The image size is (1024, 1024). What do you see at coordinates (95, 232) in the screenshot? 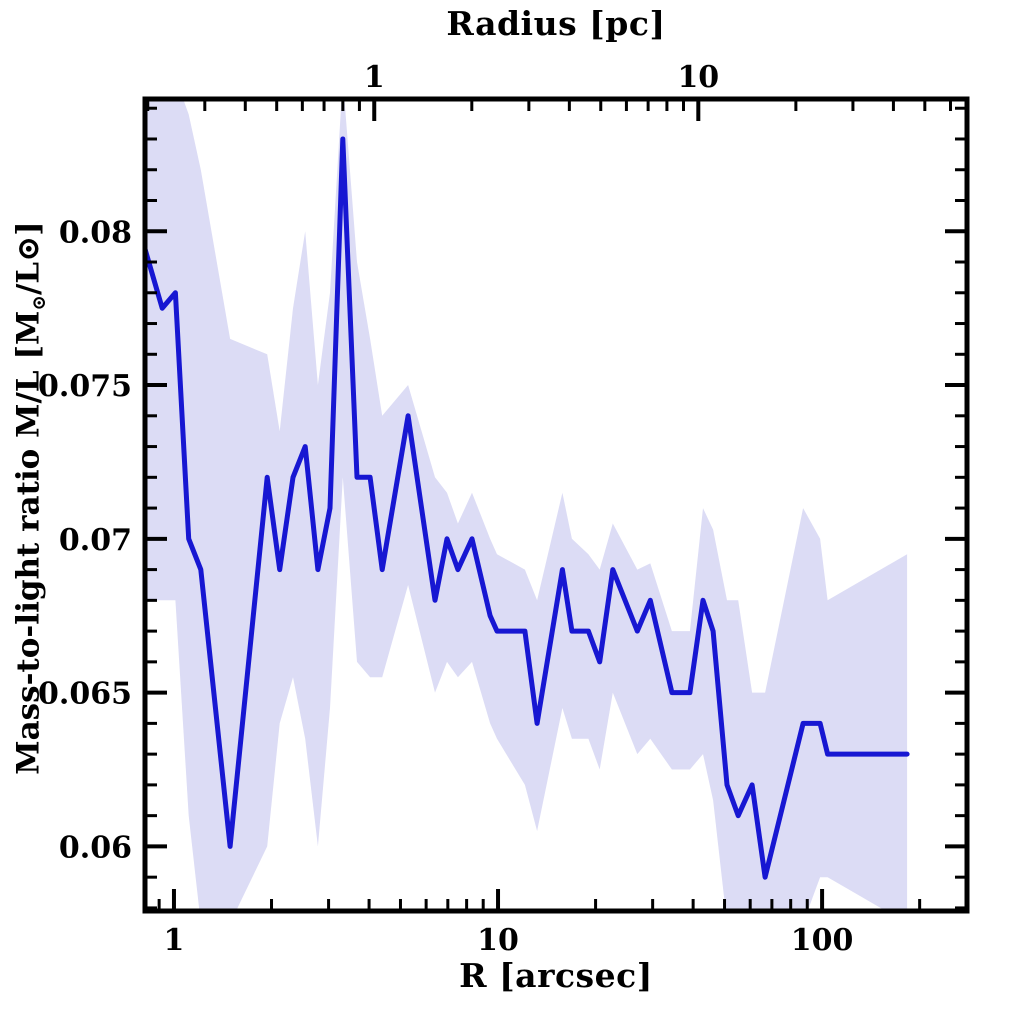
I see `y-tick-label: 0.08` at bounding box center [95, 232].